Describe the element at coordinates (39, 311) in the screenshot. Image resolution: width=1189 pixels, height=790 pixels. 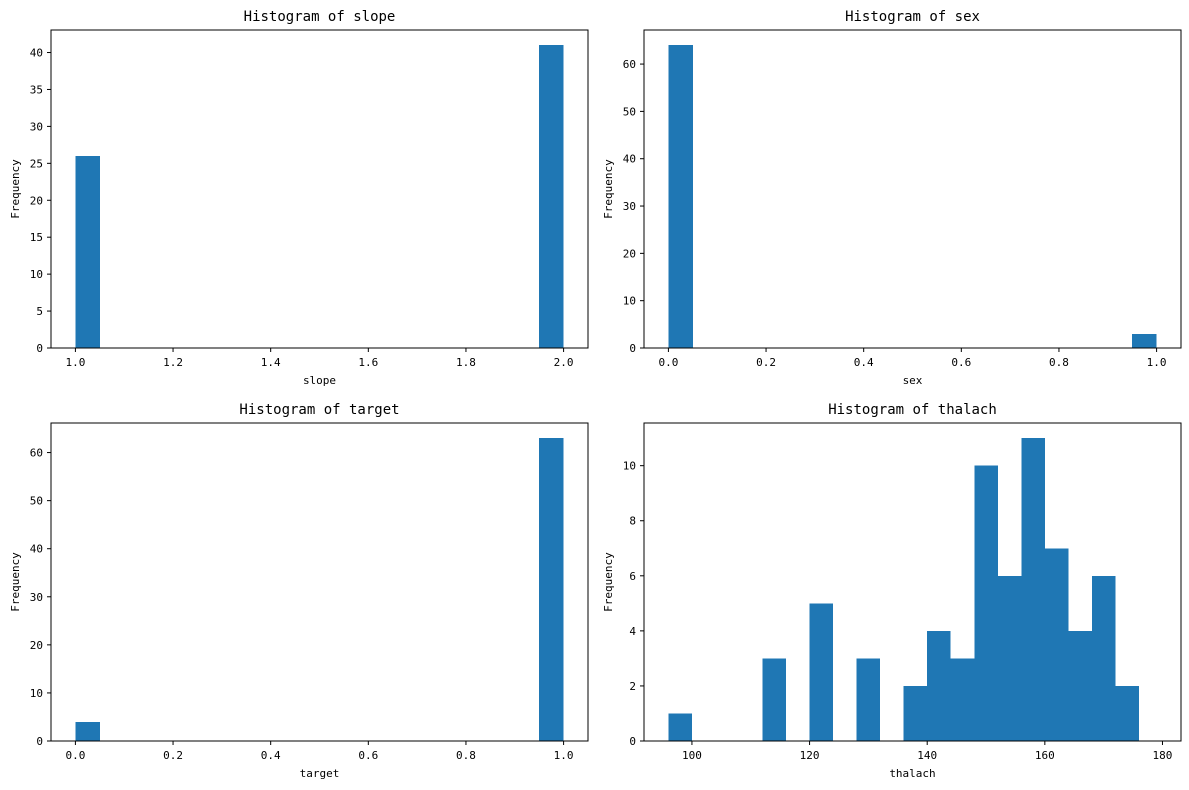
I see `y-tick-label: 5` at that location.